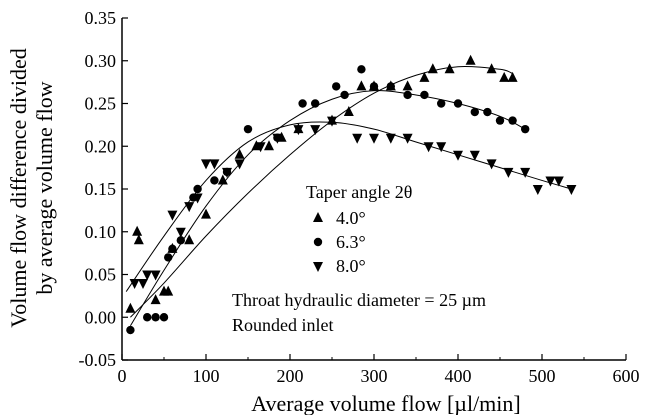 Image resolution: width=654 pixels, height=415 pixels. I want to click on legend: 4.0° 6.3° 8.0°, so click(339, 242).